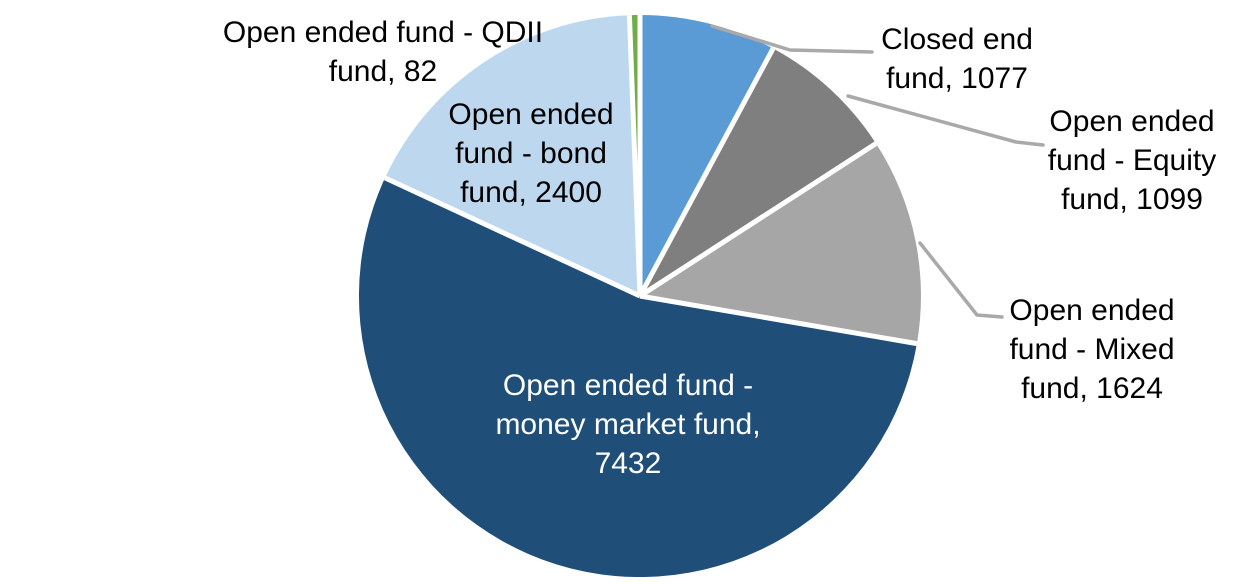 The image size is (1250, 584). Describe the element at coordinates (945, 120) in the screenshot. I see `leader-line-equity` at that location.